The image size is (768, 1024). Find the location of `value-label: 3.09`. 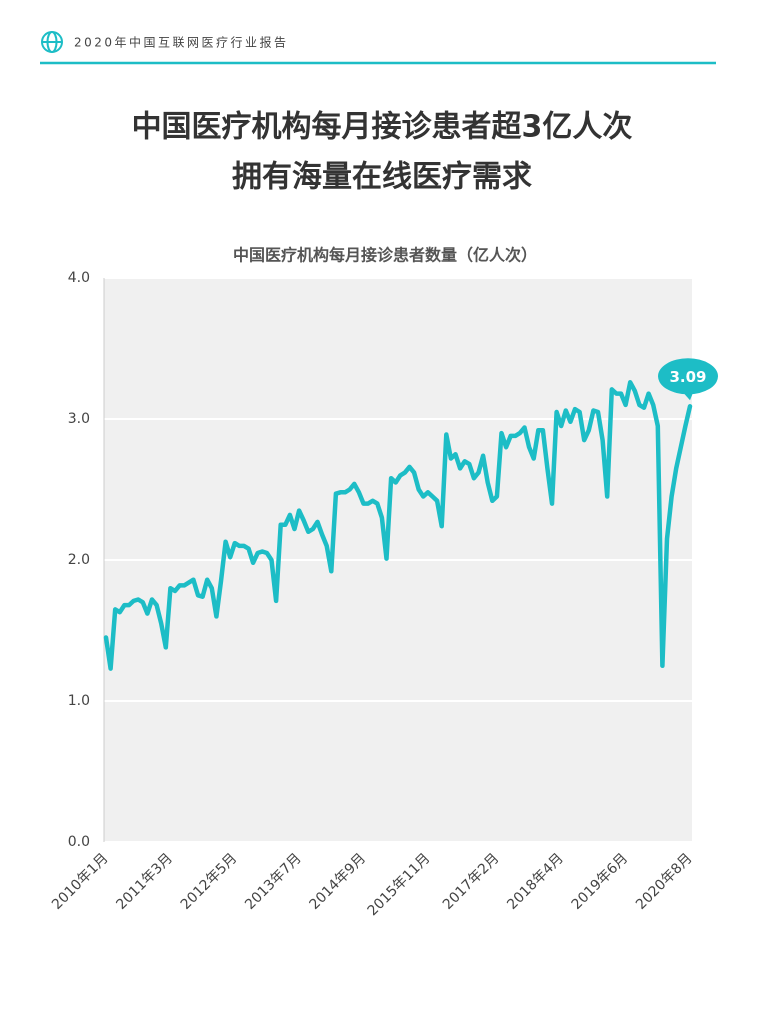

value-label: 3.09 is located at coordinates (687, 377).